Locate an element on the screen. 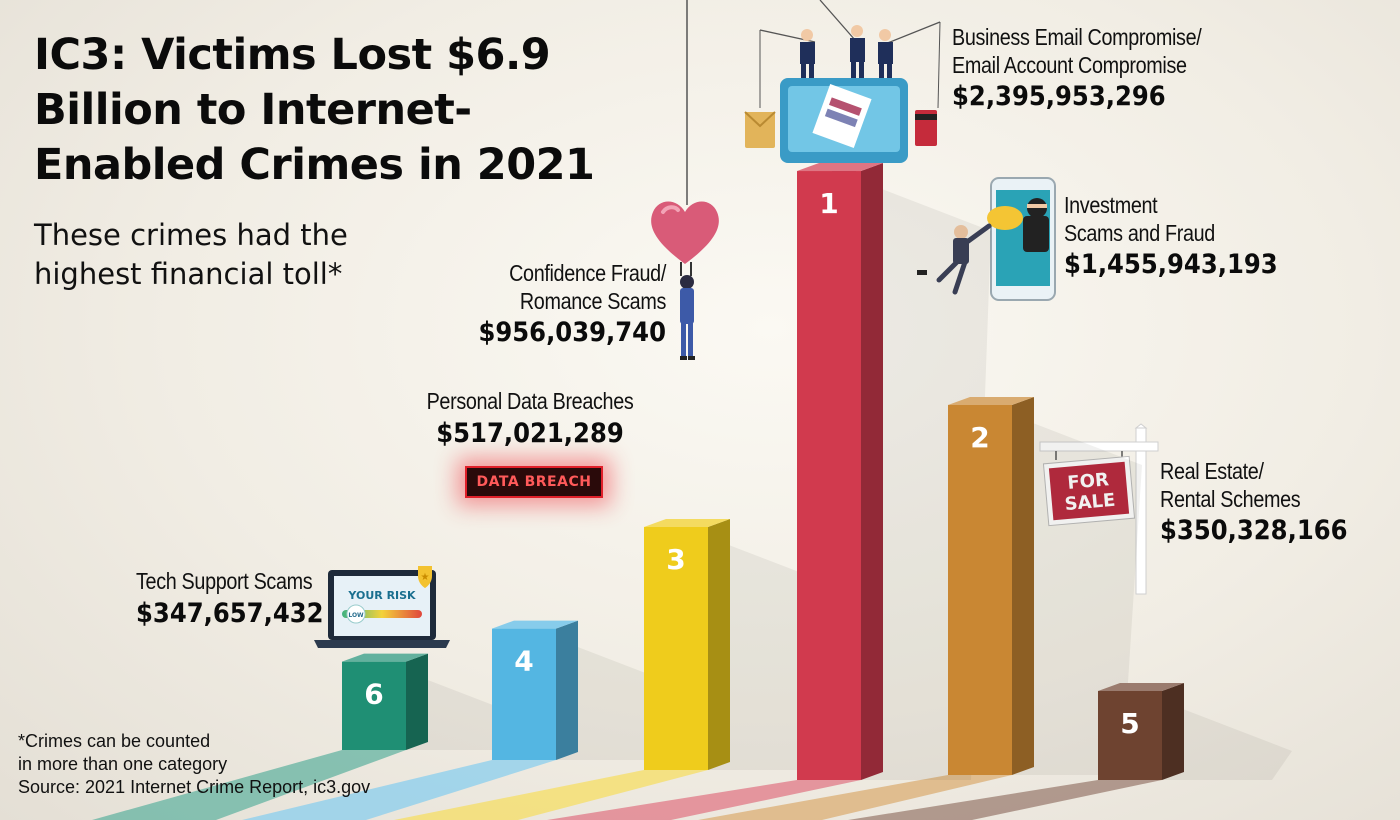 The image size is (1400, 820). category-name: Business Email Compromise/ is located at coordinates (1077, 37).